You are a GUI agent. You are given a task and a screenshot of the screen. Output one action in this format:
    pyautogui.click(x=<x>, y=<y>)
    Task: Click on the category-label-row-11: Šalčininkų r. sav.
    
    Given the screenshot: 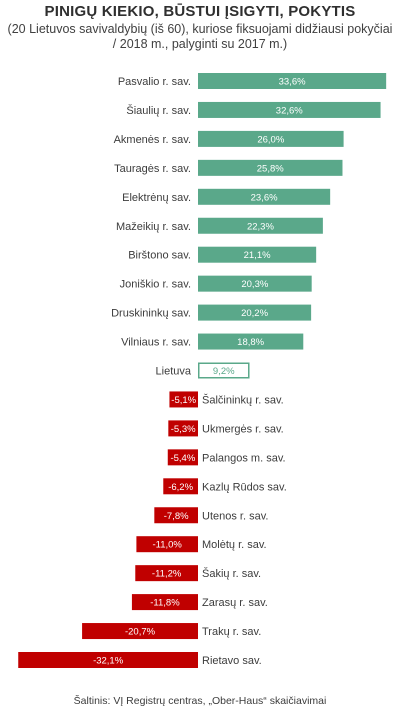 What is the action you would take?
    pyautogui.click(x=243, y=399)
    